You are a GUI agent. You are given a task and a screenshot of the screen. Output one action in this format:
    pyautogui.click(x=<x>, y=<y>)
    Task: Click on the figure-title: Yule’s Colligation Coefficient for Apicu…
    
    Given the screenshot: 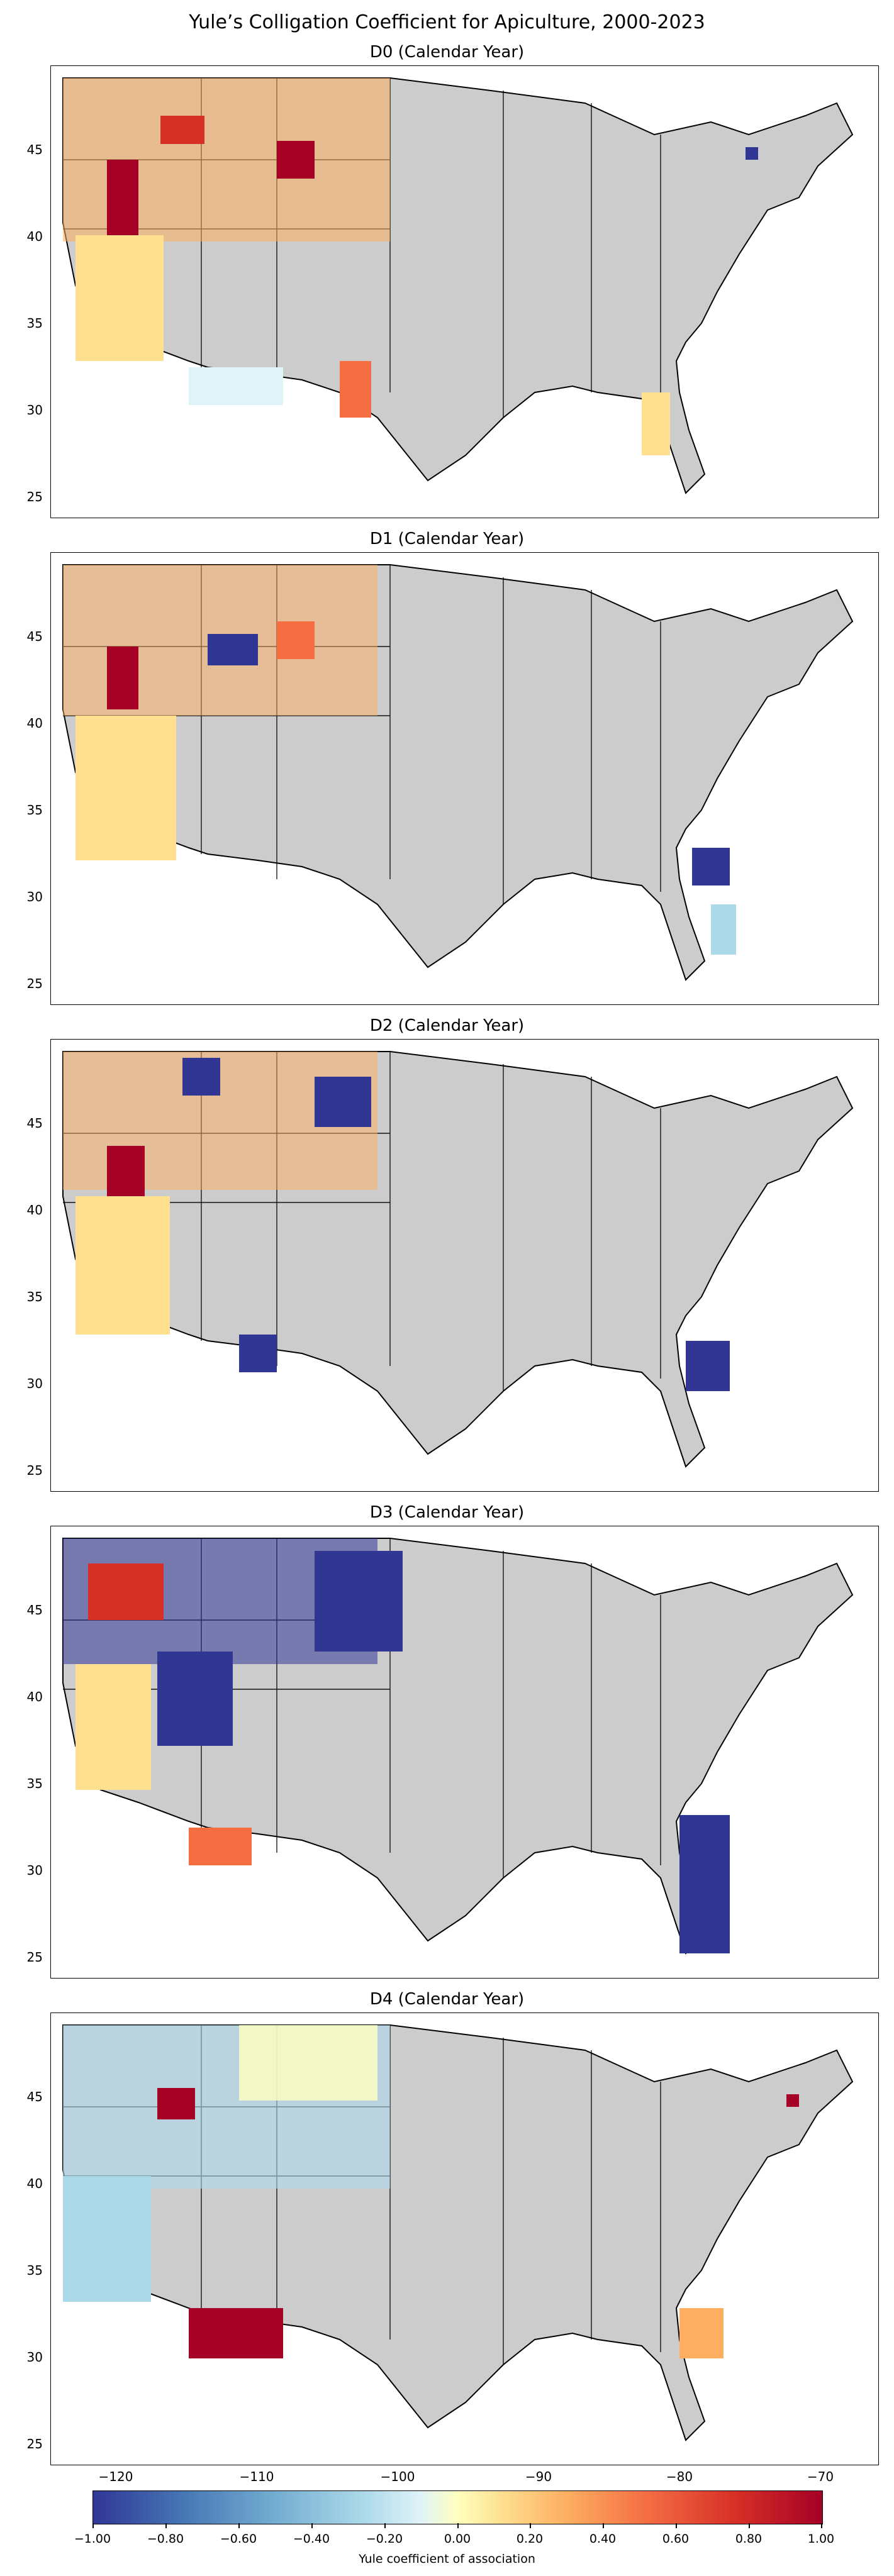 What is the action you would take?
    pyautogui.click(x=447, y=22)
    